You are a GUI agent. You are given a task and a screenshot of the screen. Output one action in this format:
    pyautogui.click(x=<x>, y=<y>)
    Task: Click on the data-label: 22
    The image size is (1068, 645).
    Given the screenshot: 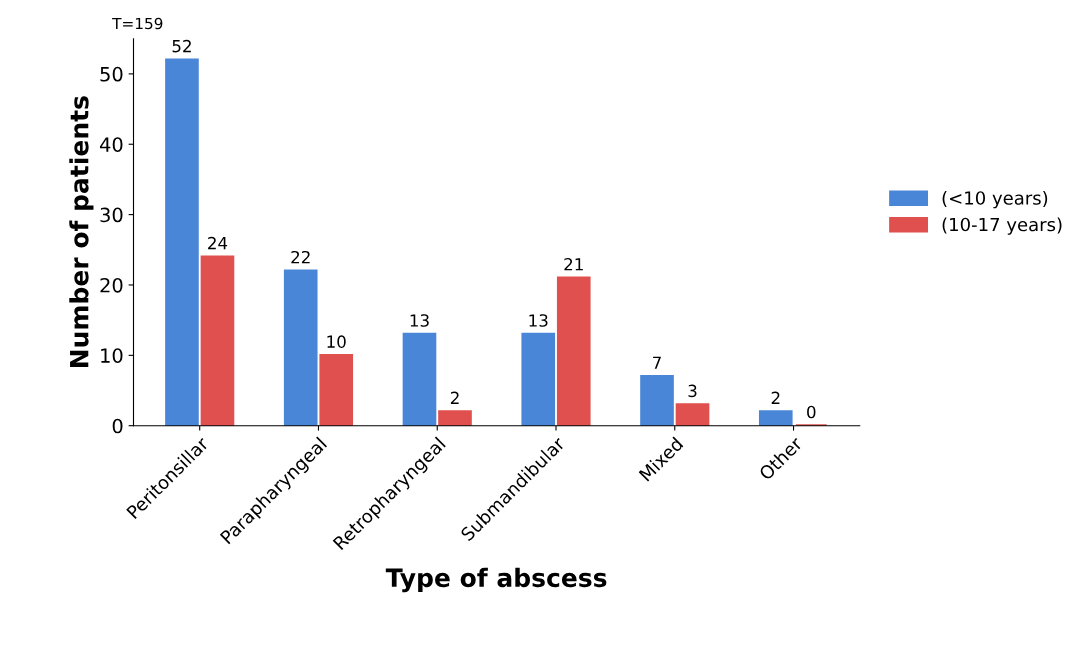 What is the action you would take?
    pyautogui.click(x=300, y=257)
    